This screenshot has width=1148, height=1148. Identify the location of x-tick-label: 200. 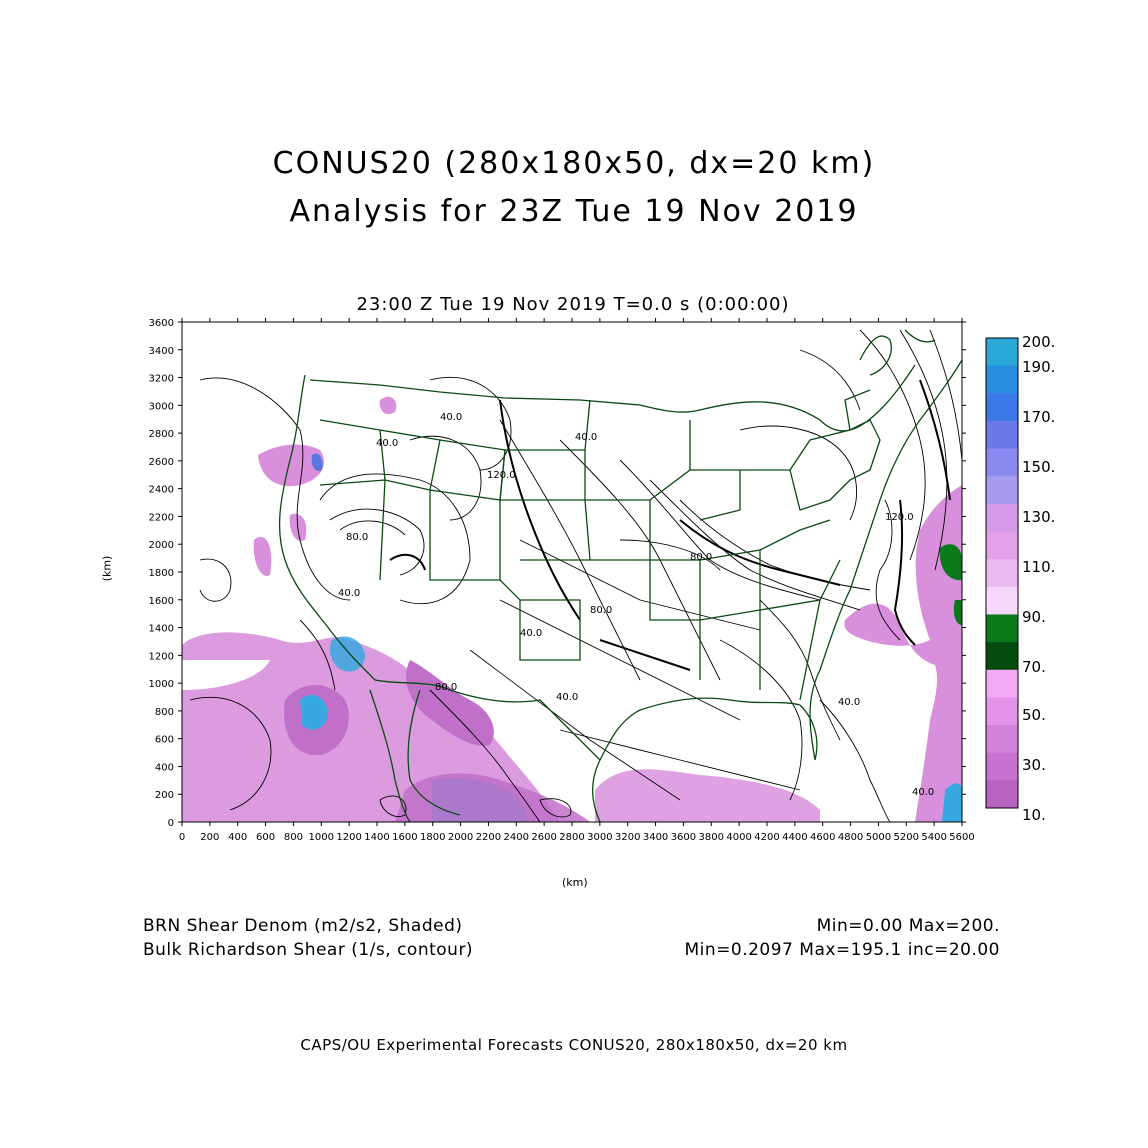
(209, 837).